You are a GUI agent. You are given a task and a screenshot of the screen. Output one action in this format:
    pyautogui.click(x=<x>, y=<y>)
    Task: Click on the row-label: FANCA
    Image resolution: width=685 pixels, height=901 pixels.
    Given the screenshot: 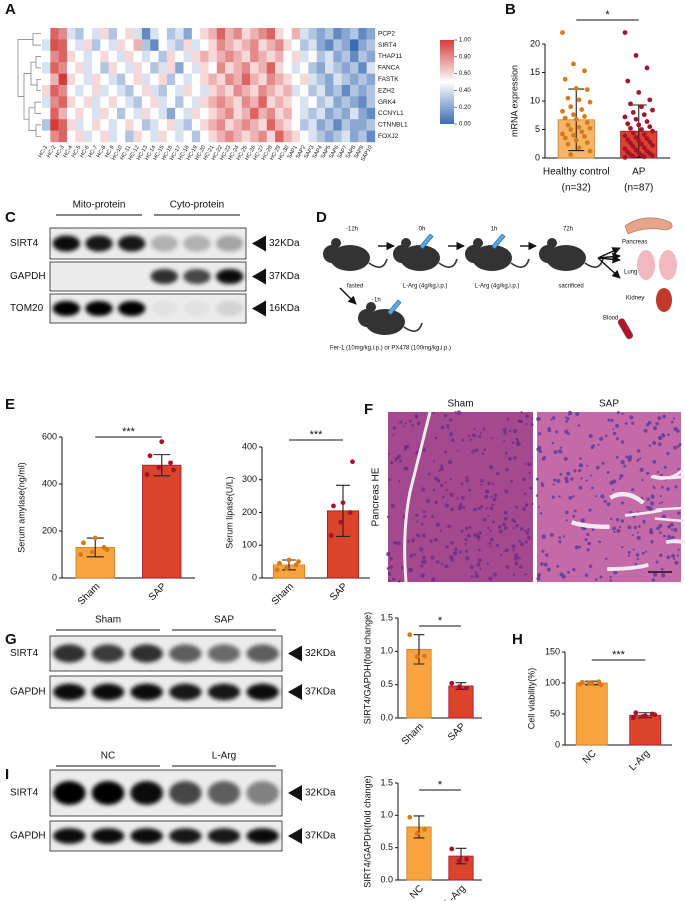 What is the action you would take?
    pyautogui.click(x=389, y=68)
    